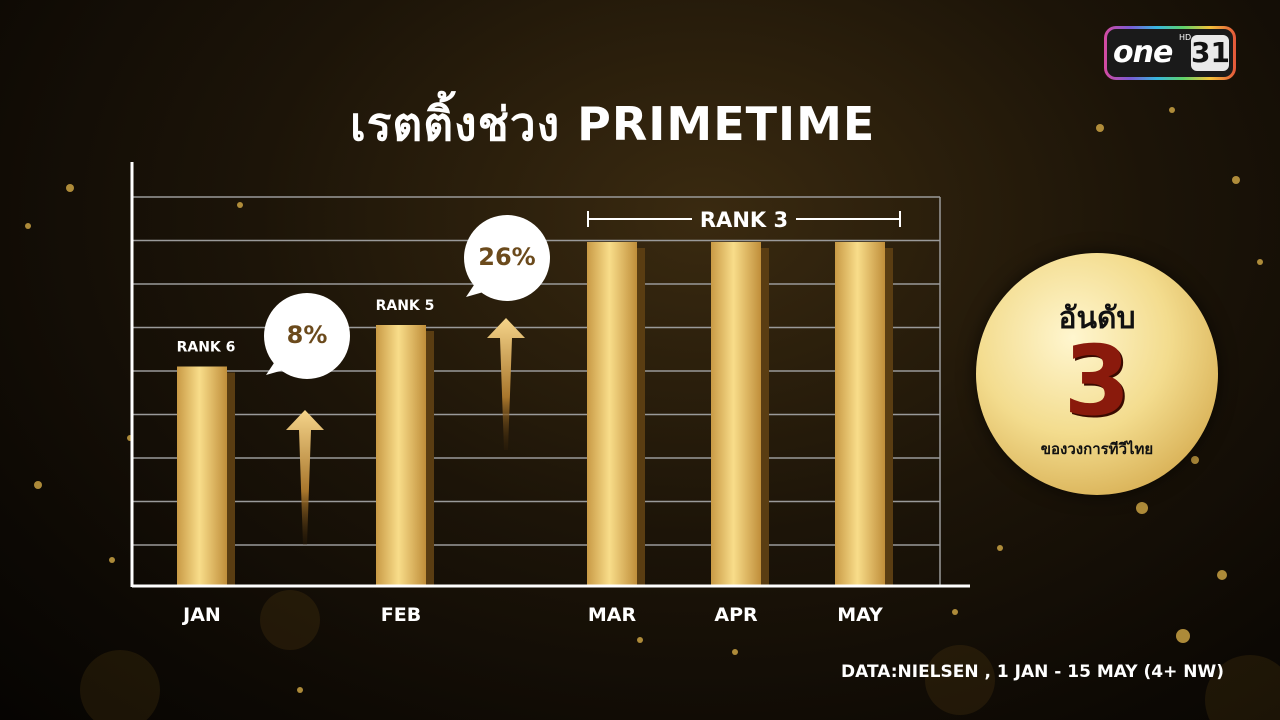 The width and height of the screenshot is (1280, 720). What do you see at coordinates (1032, 672) in the screenshot?
I see `data-source-note: DATA:NIELSEN , 1 JAN - 15 MAY (4+ NW)` at bounding box center [1032, 672].